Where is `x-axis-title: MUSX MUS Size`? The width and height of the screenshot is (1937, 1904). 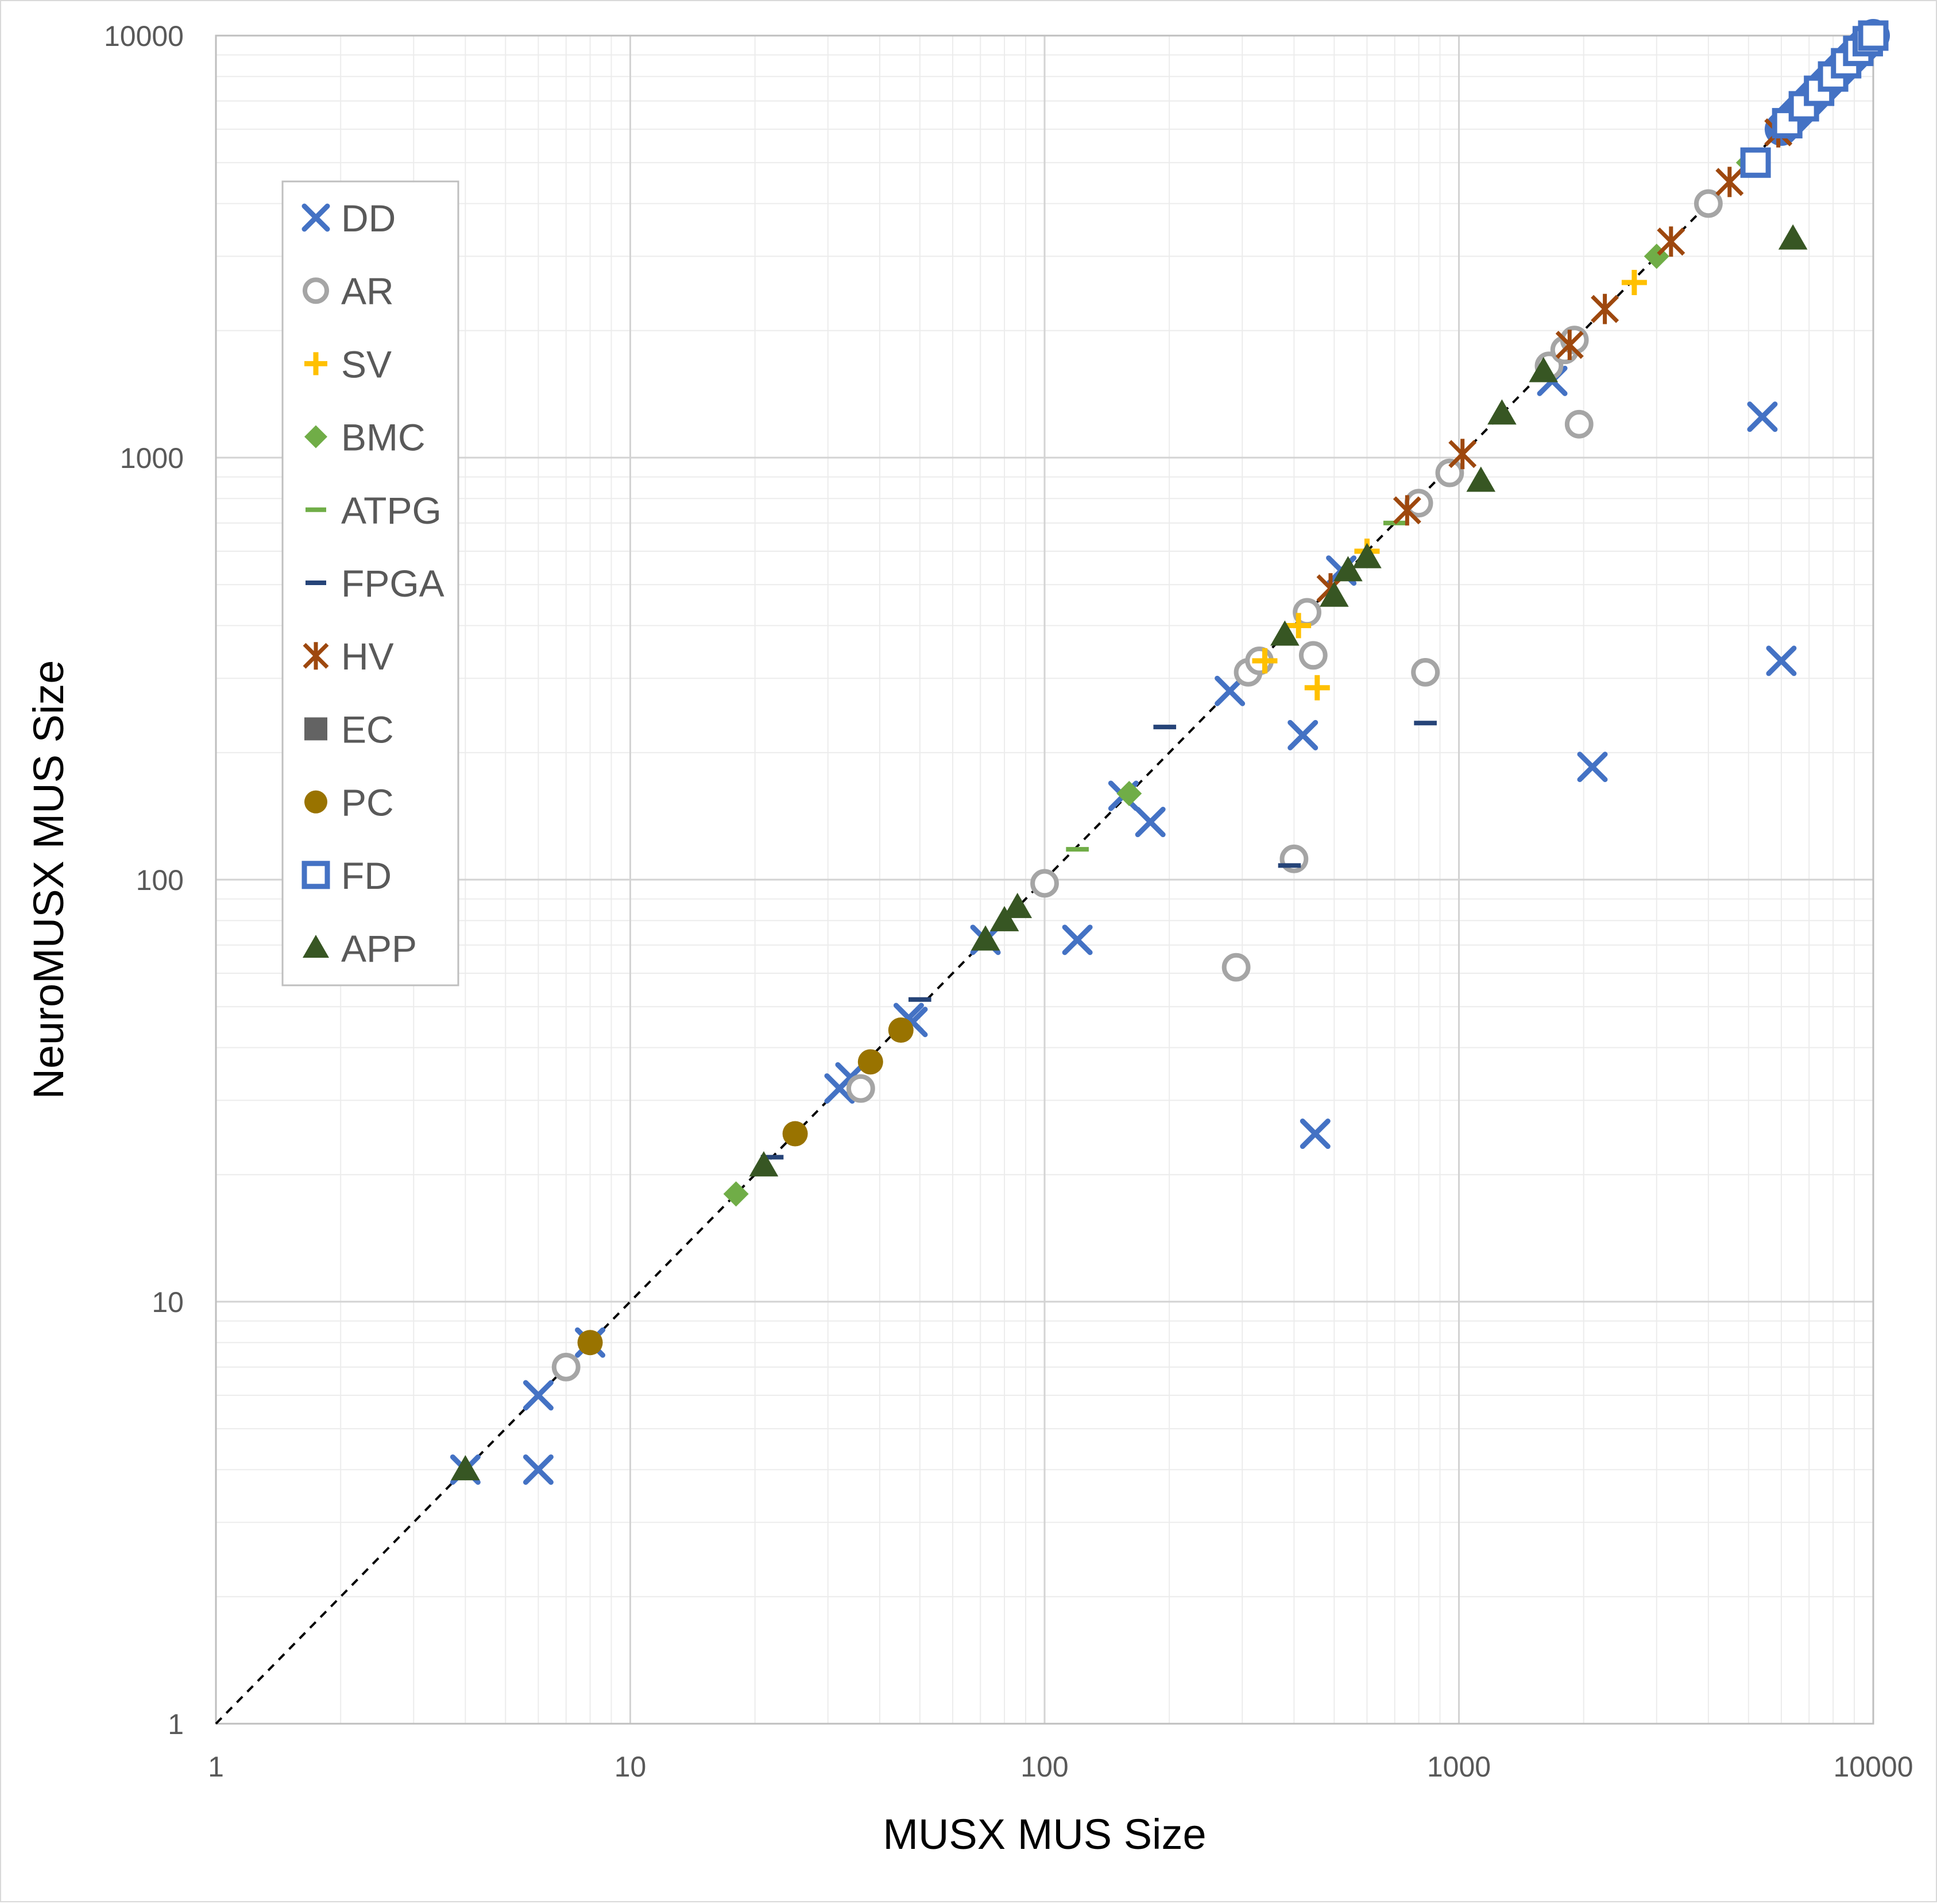 x-axis-title: MUSX MUS Size is located at coordinates (1044, 1834).